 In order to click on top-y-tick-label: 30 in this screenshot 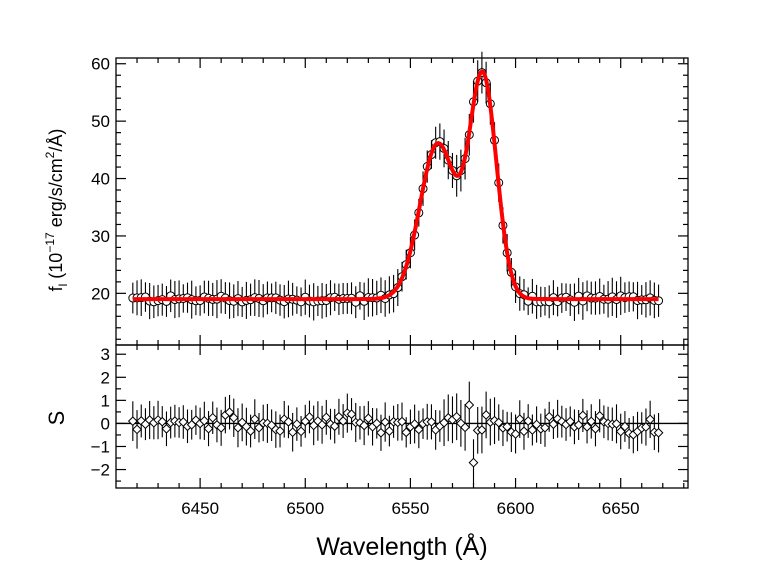, I will do `click(100, 236)`.